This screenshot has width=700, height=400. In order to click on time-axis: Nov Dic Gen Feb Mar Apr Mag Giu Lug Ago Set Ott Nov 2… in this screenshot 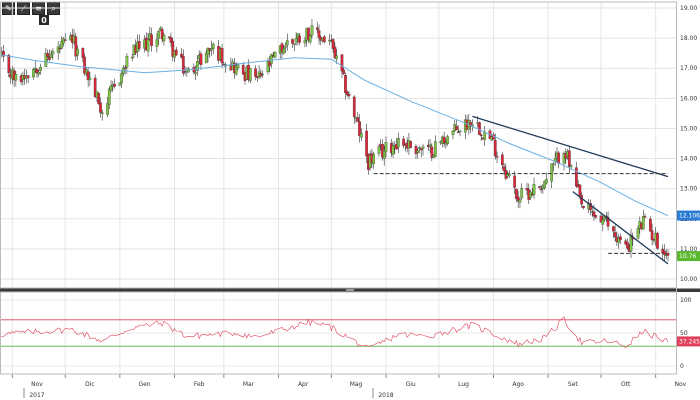, I will do `click(349, 386)`.